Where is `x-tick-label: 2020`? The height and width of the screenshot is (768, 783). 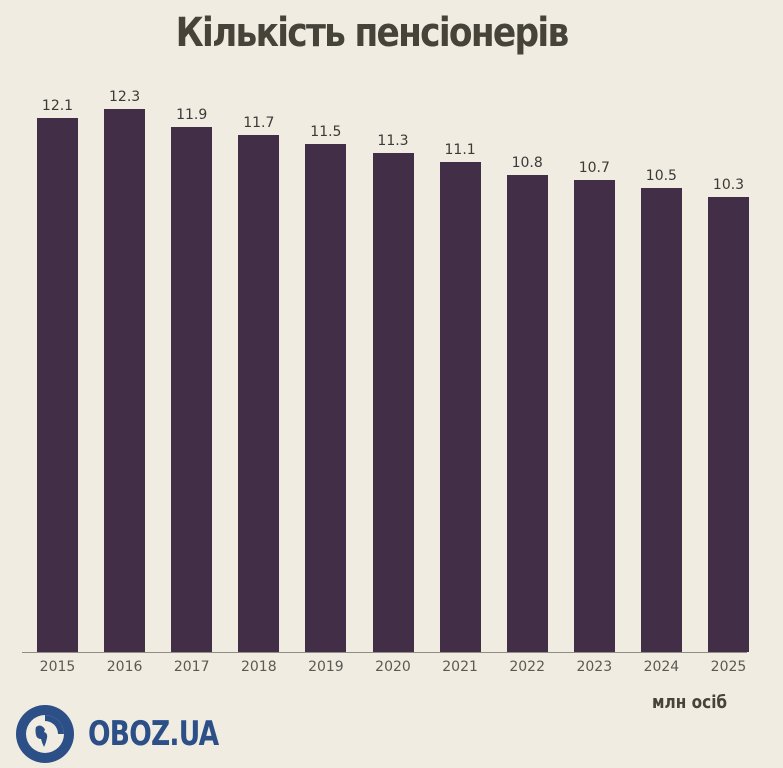 x-tick-label: 2020 is located at coordinates (393, 667).